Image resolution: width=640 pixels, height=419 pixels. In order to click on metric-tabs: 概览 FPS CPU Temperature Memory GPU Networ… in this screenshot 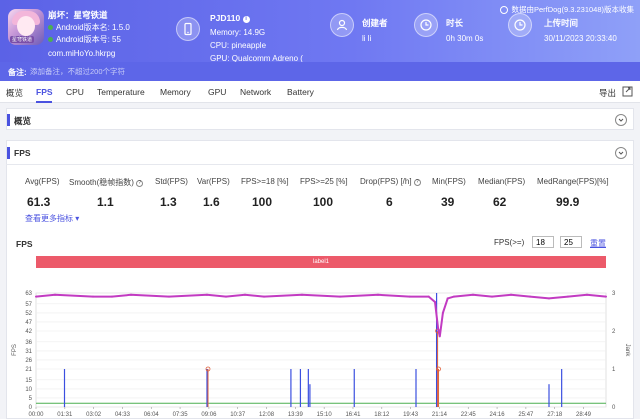, I will do `click(320, 92)`.